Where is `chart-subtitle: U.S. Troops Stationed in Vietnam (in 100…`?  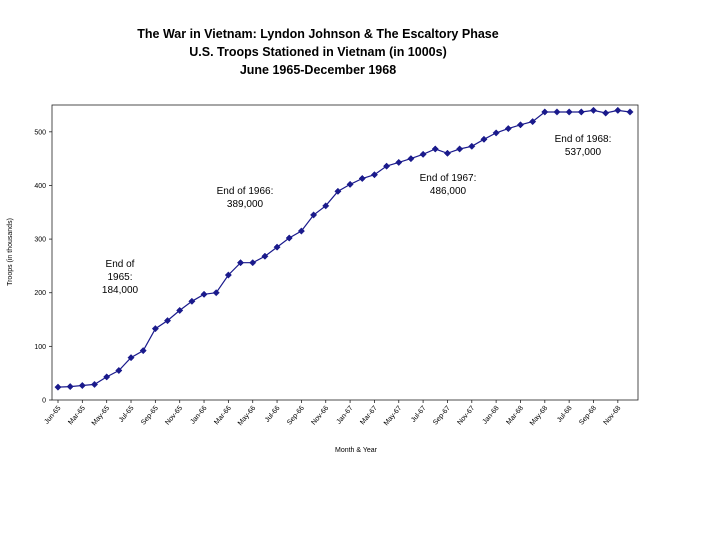 chart-subtitle: U.S. Troops Stationed in Vietnam (in 100… is located at coordinates (317, 52).